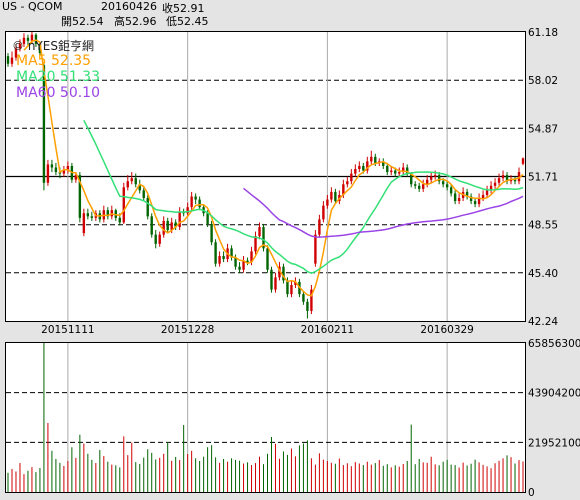 Image resolution: width=580 pixels, height=500 pixels. Describe the element at coordinates (554, 443) in the screenshot. I see `volume-y-tick: 21952100` at that location.